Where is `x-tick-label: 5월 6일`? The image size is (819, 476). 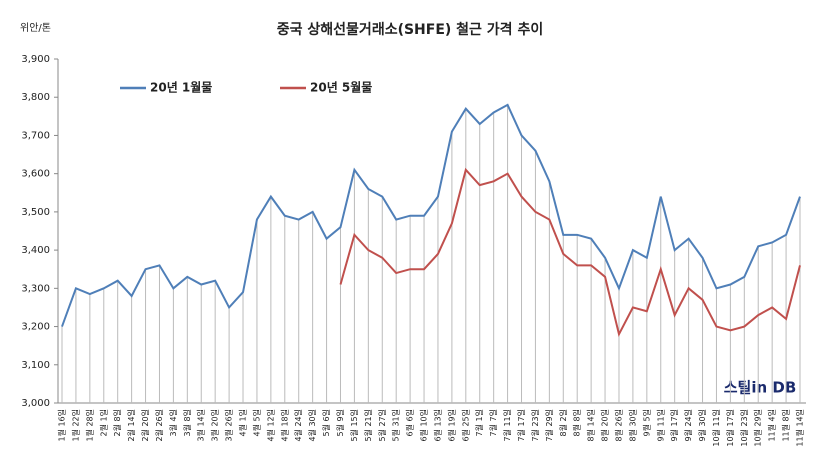
x-tick-label: 5월 6일 is located at coordinates (326, 422).